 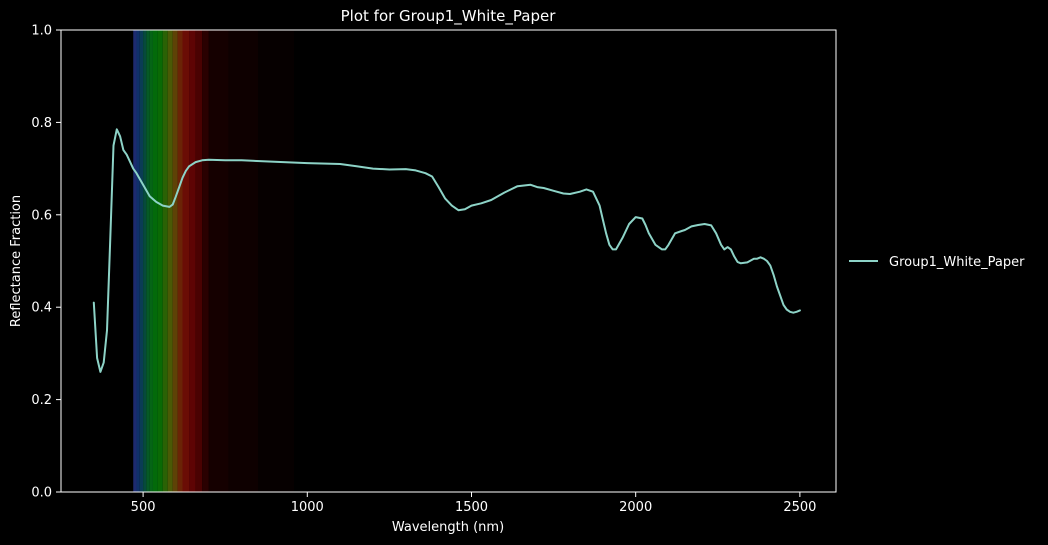 I want to click on y-tick-label: 1.0, so click(x=41, y=31).